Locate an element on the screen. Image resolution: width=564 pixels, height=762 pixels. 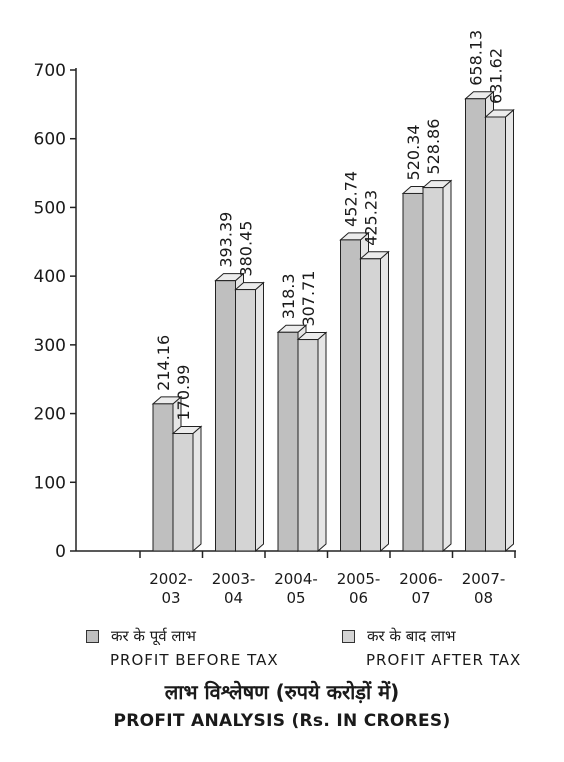
bar-value-label: 658.13 is located at coordinates (476, 58).